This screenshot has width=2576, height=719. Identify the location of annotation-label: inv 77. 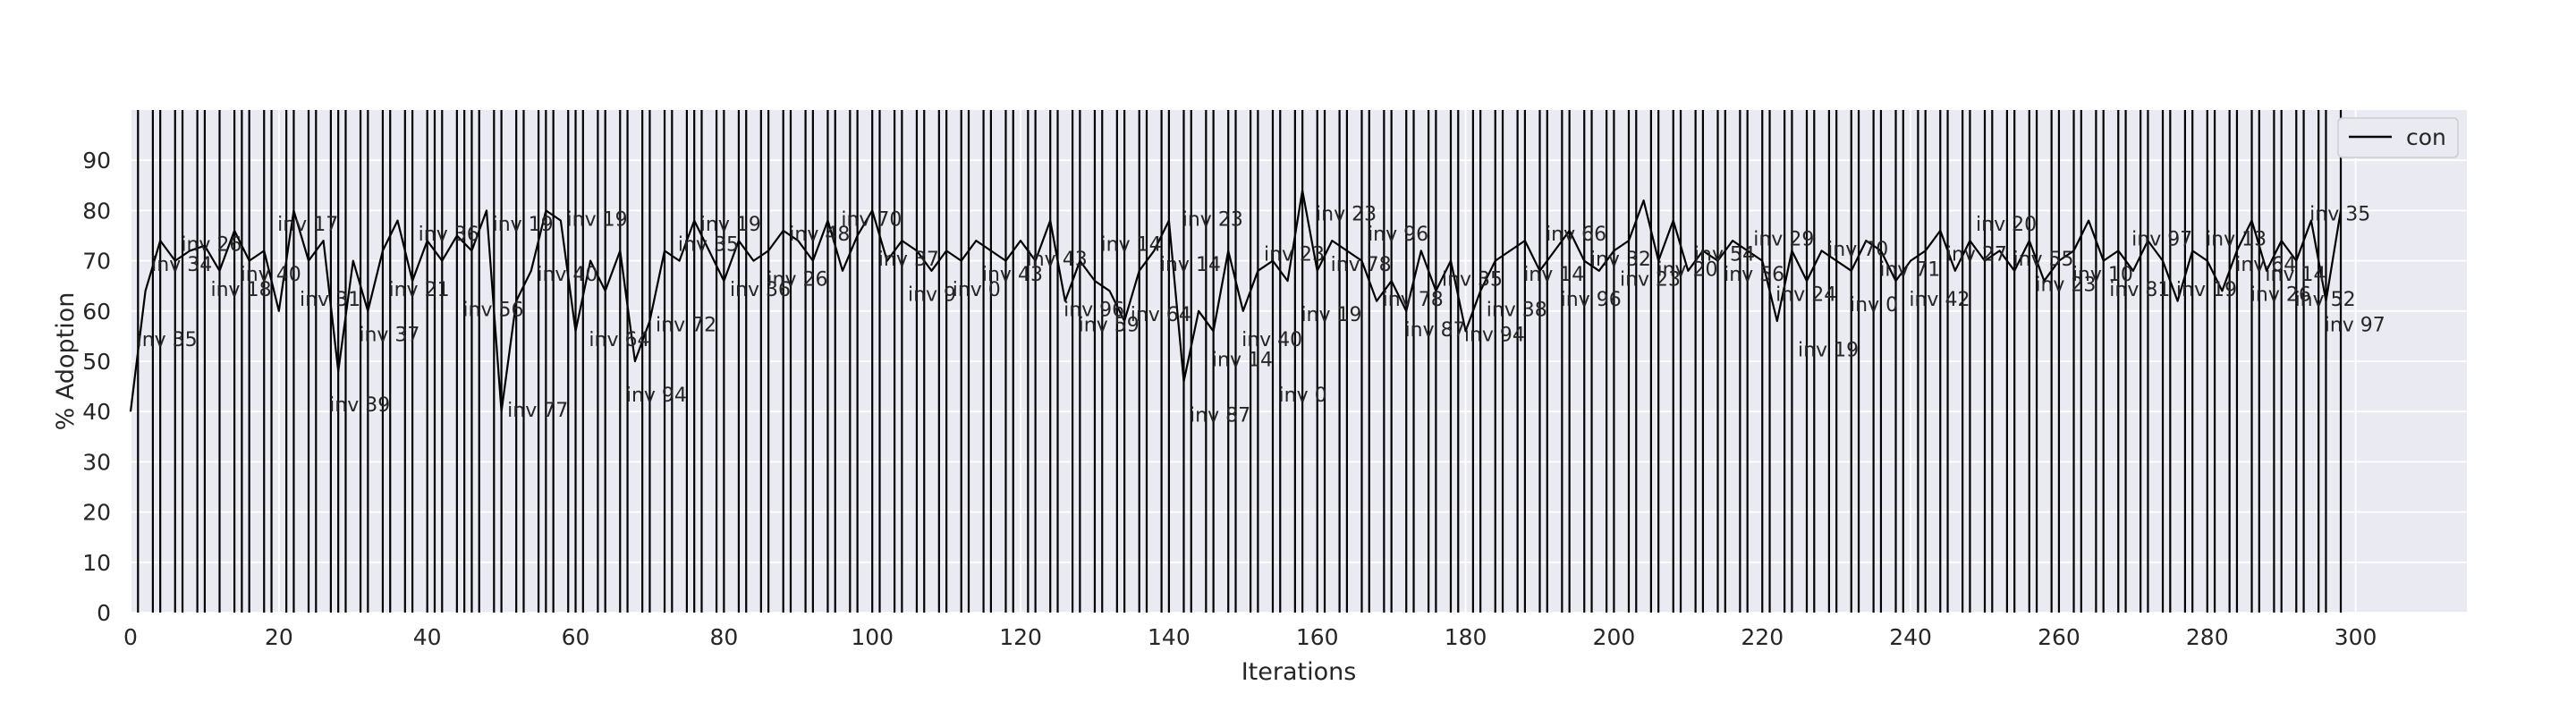
(537, 411).